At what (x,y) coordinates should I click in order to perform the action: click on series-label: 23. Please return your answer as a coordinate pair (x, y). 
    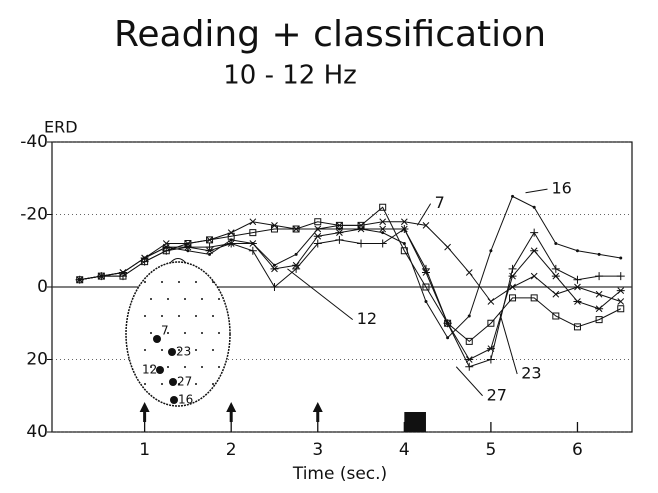
    Looking at the image, I should click on (531, 373).